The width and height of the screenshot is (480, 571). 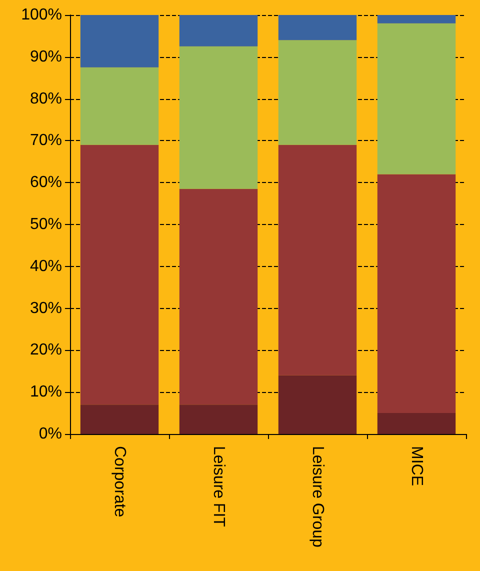 What do you see at coordinates (46, 266) in the screenshot?
I see `y-tick-label: 40%` at bounding box center [46, 266].